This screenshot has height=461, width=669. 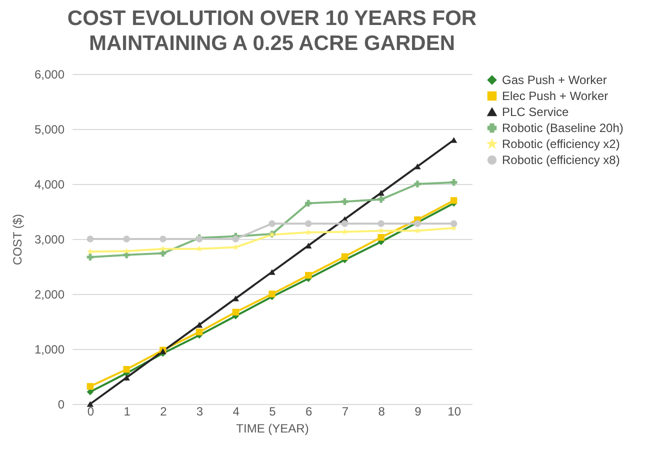 I want to click on x-tick-label: 9, so click(x=418, y=411).